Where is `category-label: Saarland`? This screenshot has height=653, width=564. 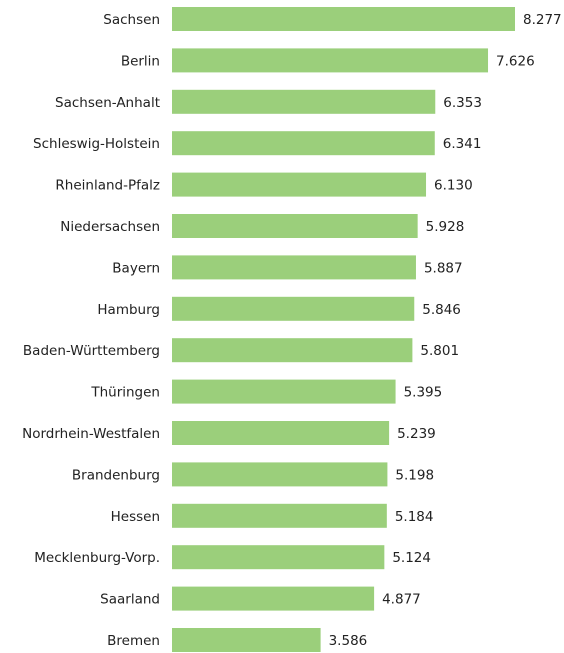 category-label: Saarland is located at coordinates (130, 600).